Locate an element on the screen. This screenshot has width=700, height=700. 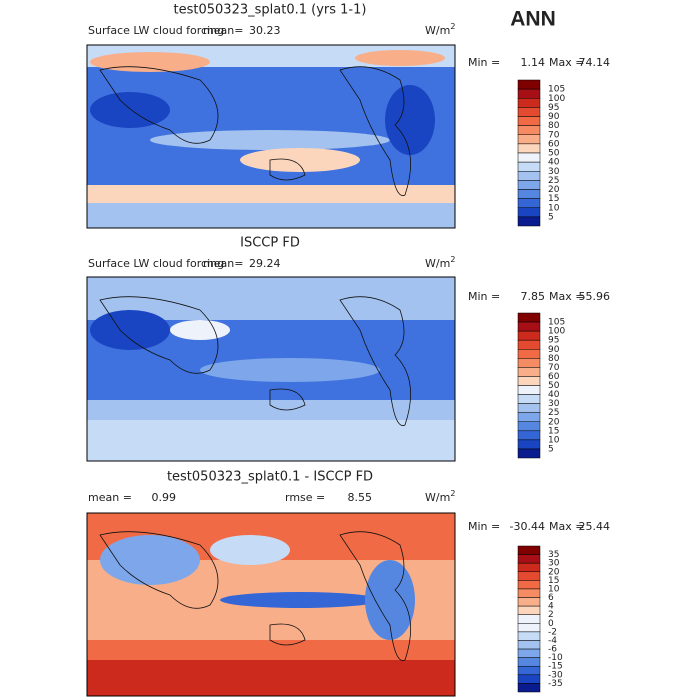
colorbar-label: -35 is located at coordinates (555, 684).